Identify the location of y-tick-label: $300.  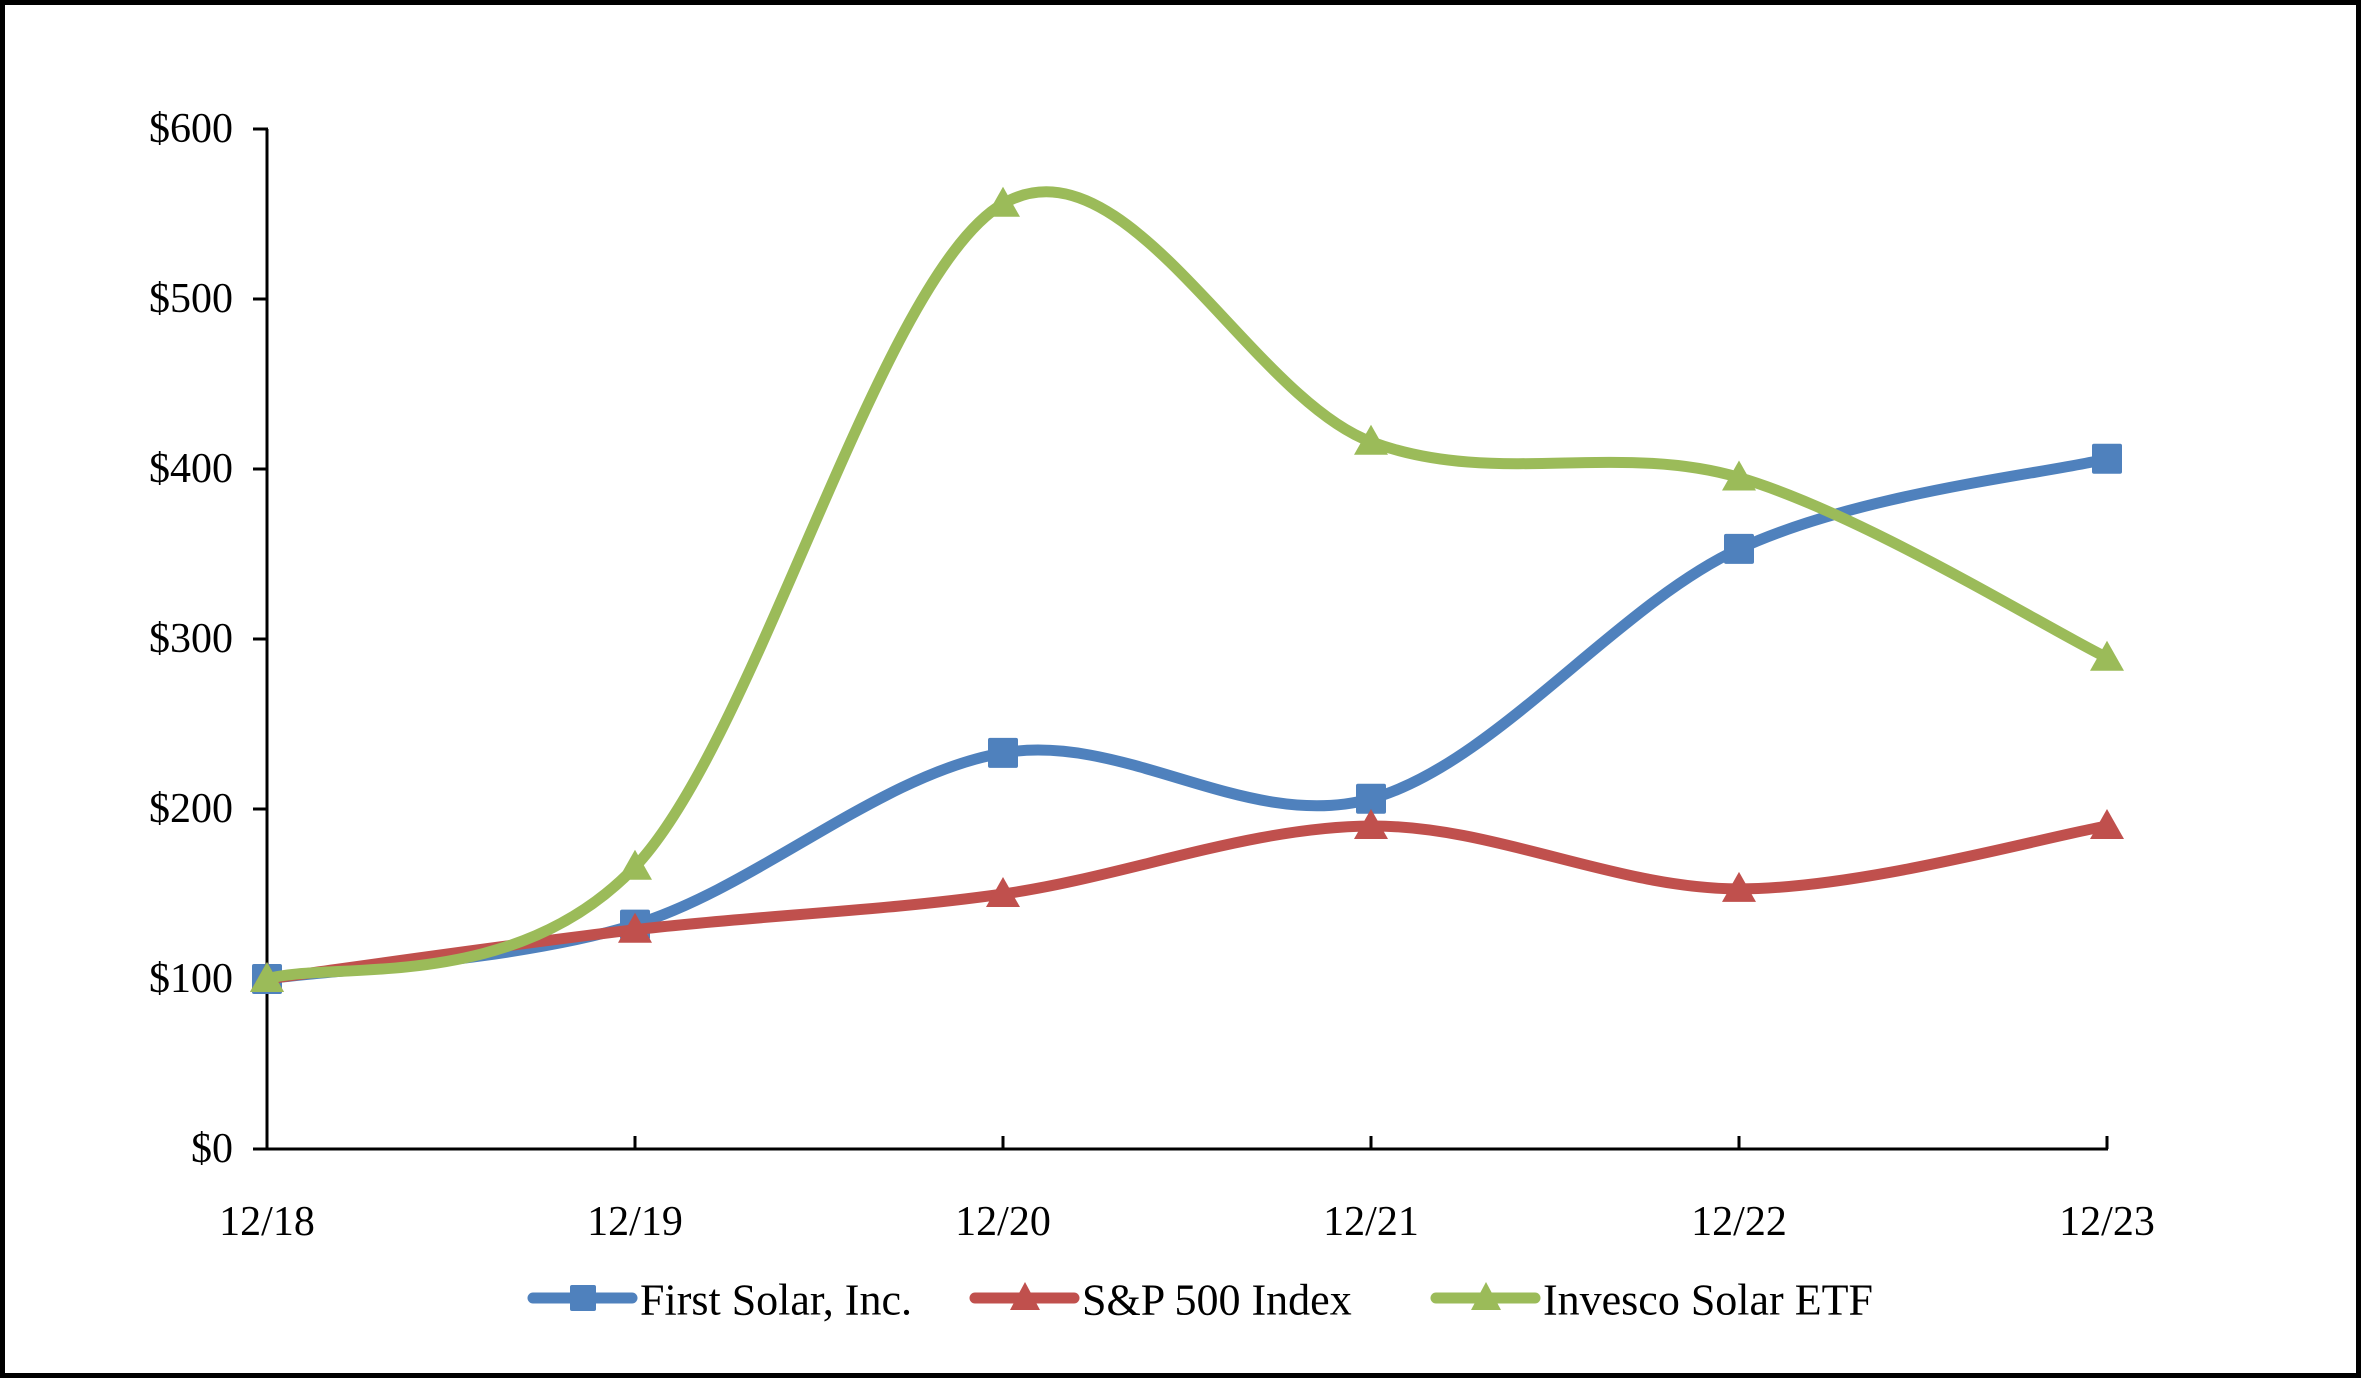
(191, 639).